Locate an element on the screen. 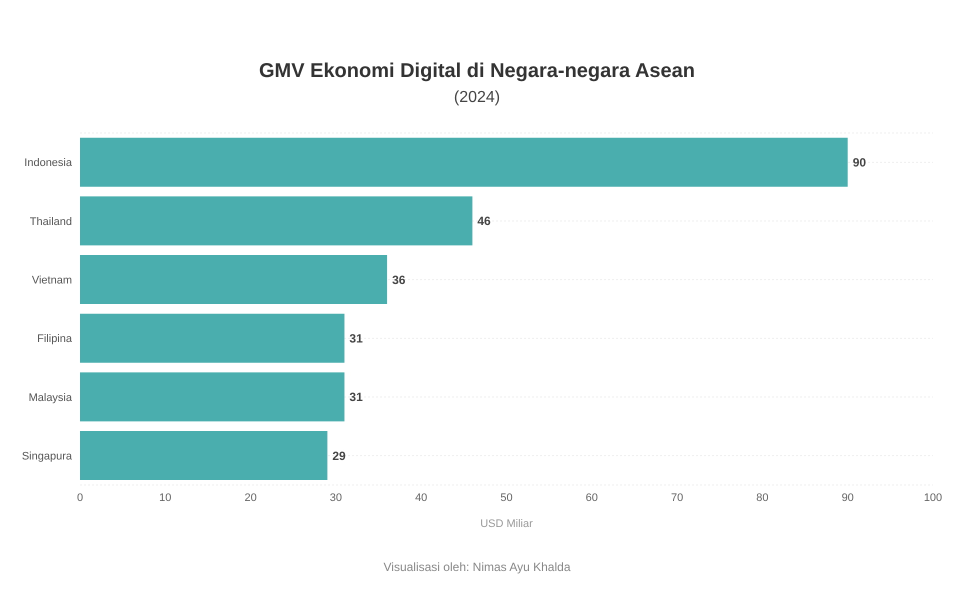  x-tick-label: 90 is located at coordinates (848, 498).